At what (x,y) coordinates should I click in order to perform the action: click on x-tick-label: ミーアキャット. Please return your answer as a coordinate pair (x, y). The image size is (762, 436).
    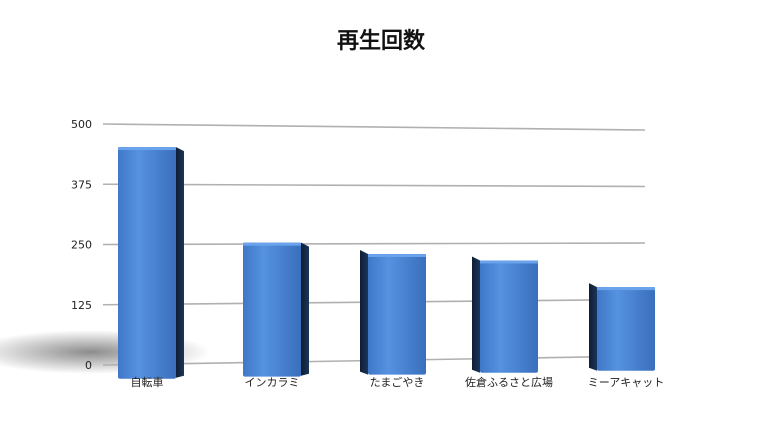
    Looking at the image, I should click on (626, 382).